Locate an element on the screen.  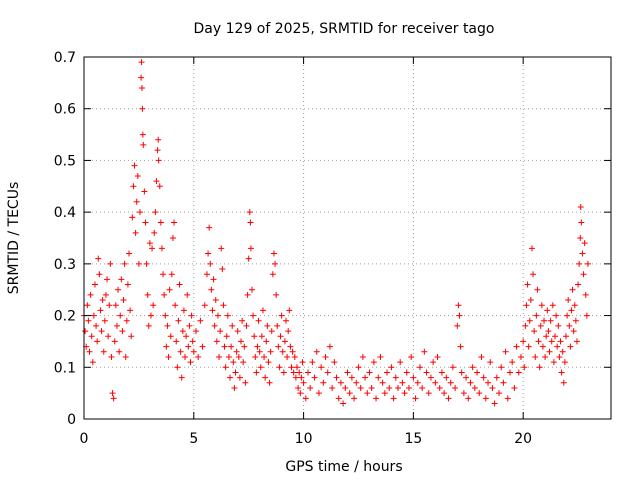
y-tick-label: 0.5 is located at coordinates (65, 161).